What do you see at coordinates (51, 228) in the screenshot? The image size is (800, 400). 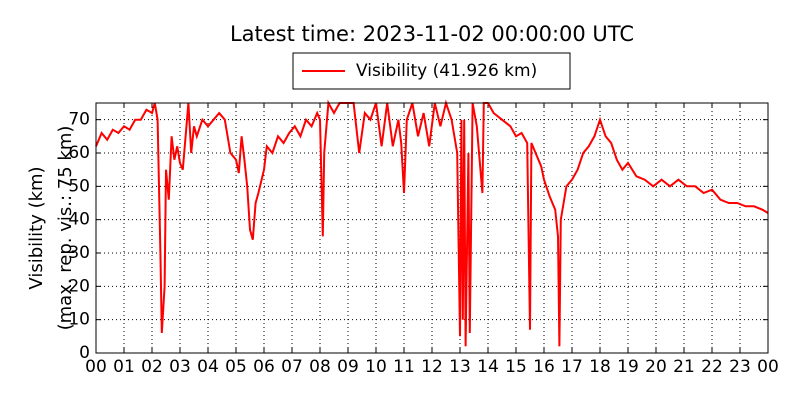 I see `y-axis-label: Visibility (km) (max. rep. vis.: 75 km)` at bounding box center [51, 228].